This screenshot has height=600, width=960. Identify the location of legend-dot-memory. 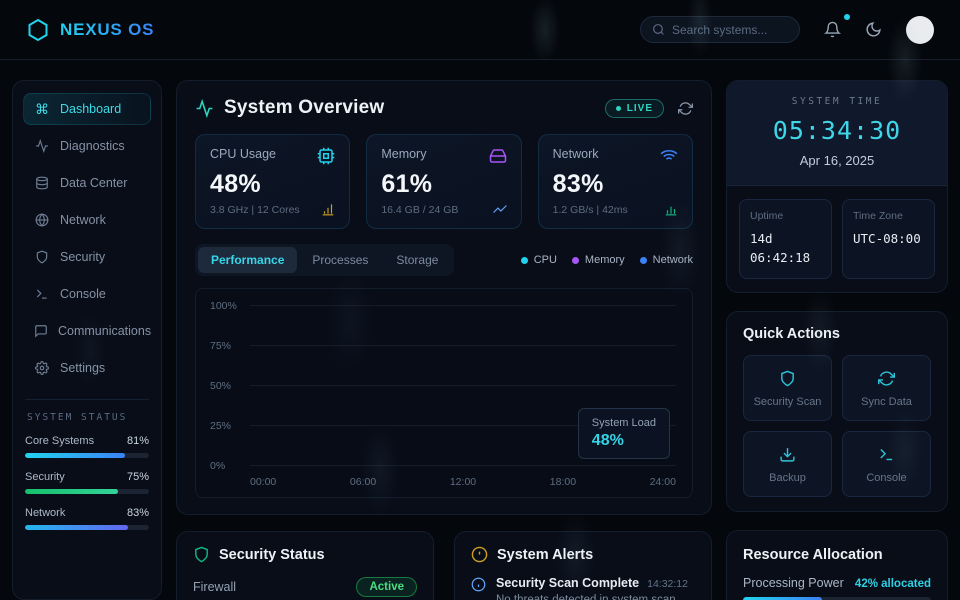
(575, 260).